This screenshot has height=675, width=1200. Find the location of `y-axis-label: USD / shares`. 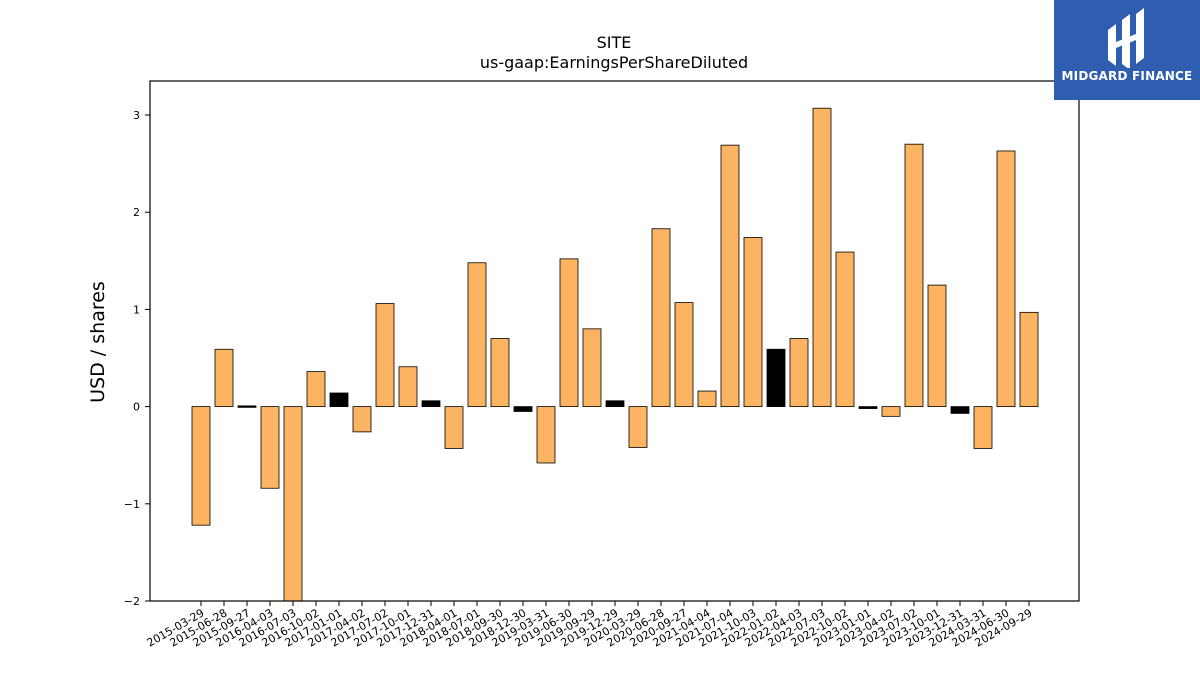

y-axis-label: USD / shares is located at coordinates (98, 342).